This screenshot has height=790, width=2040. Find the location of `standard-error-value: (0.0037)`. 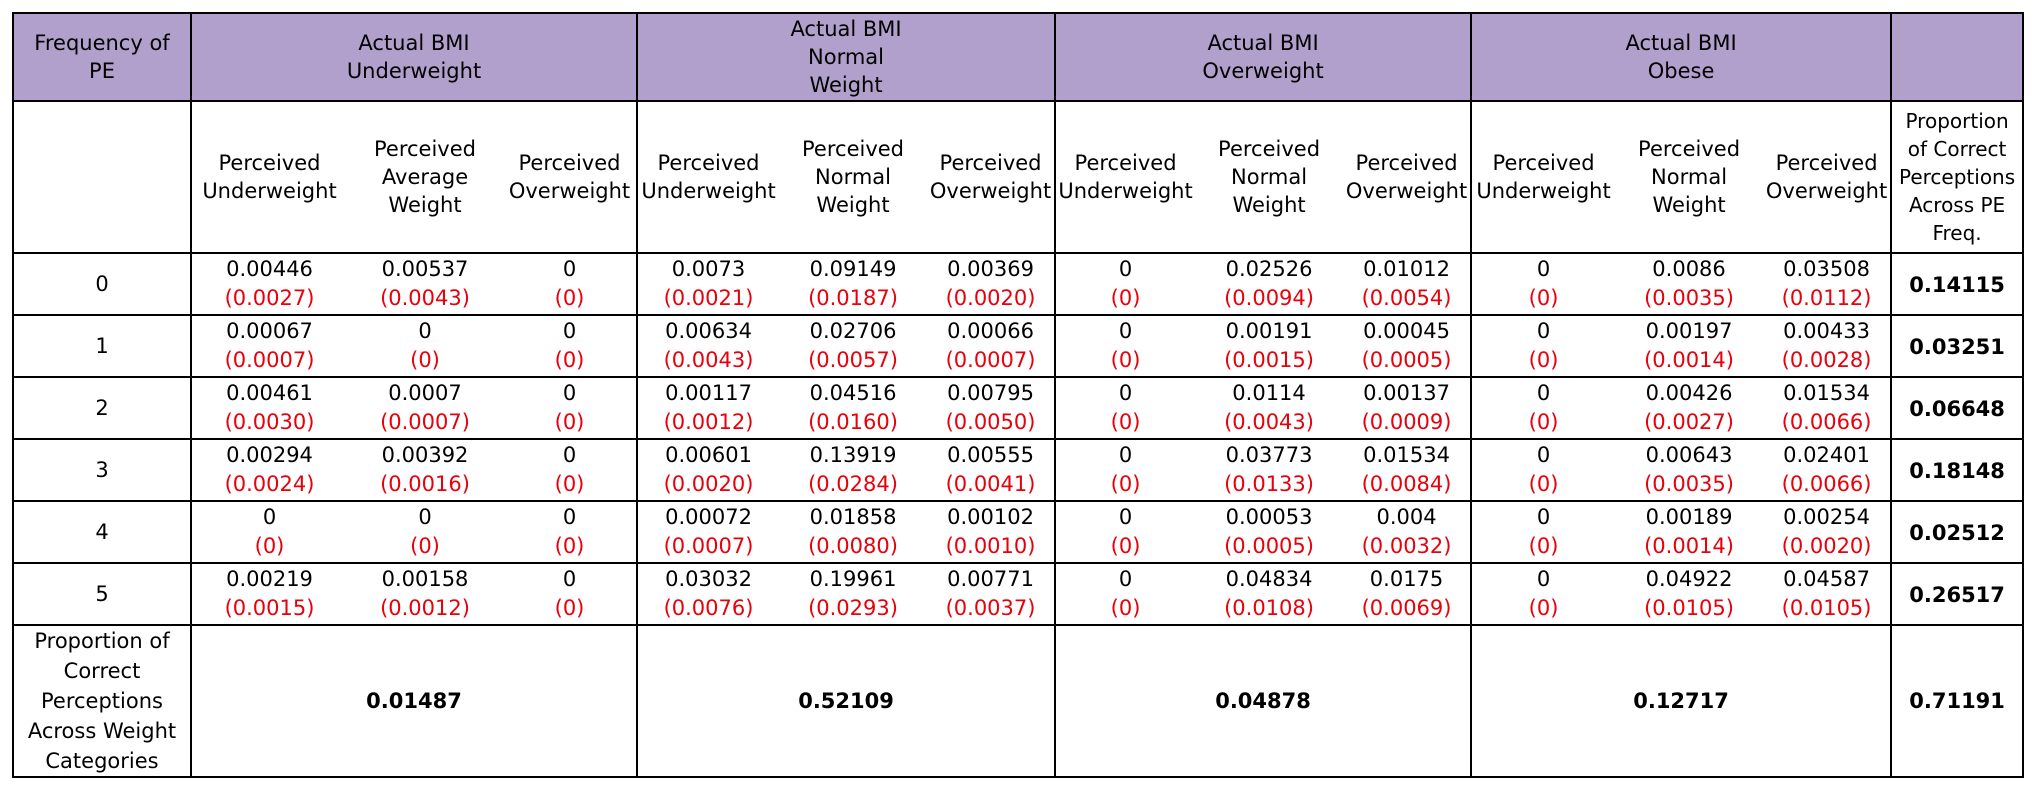

standard-error-value: (0.0037) is located at coordinates (990, 608).